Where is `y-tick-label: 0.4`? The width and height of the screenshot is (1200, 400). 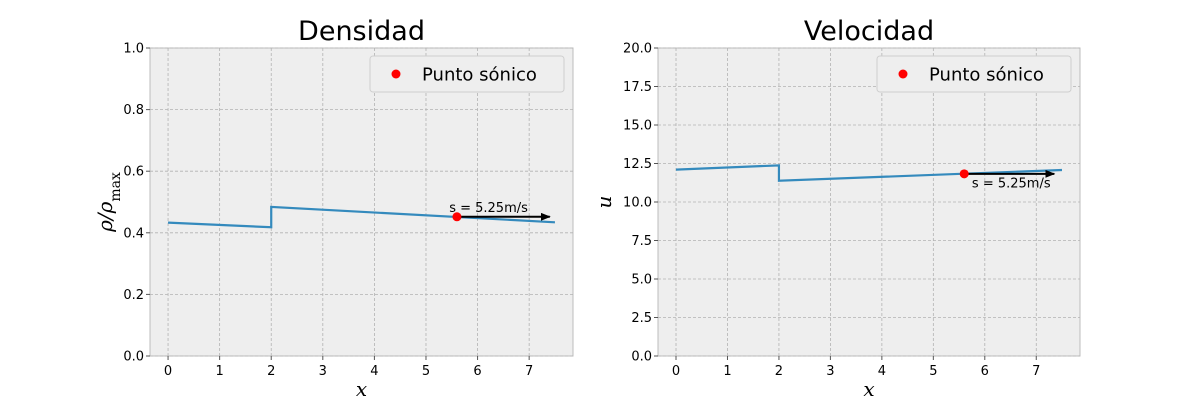 y-tick-label: 0.4 is located at coordinates (133, 233).